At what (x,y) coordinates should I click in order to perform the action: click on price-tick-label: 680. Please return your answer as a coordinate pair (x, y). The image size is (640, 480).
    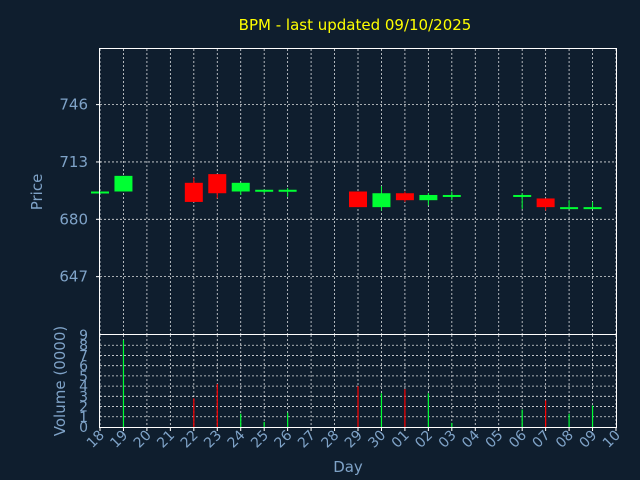
    Looking at the image, I should click on (73, 219).